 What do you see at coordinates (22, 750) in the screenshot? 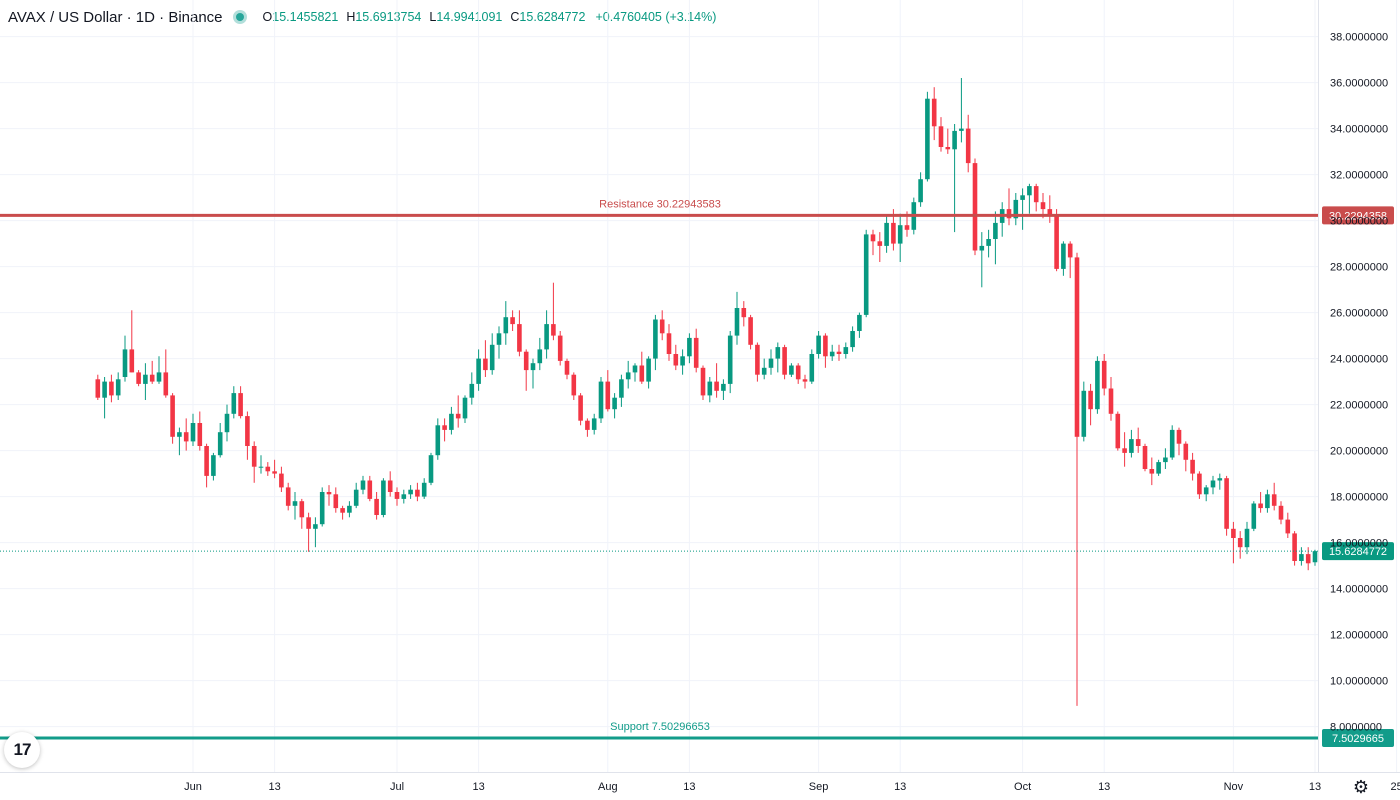
I see `tradingview-logo-icon: 17` at bounding box center [22, 750].